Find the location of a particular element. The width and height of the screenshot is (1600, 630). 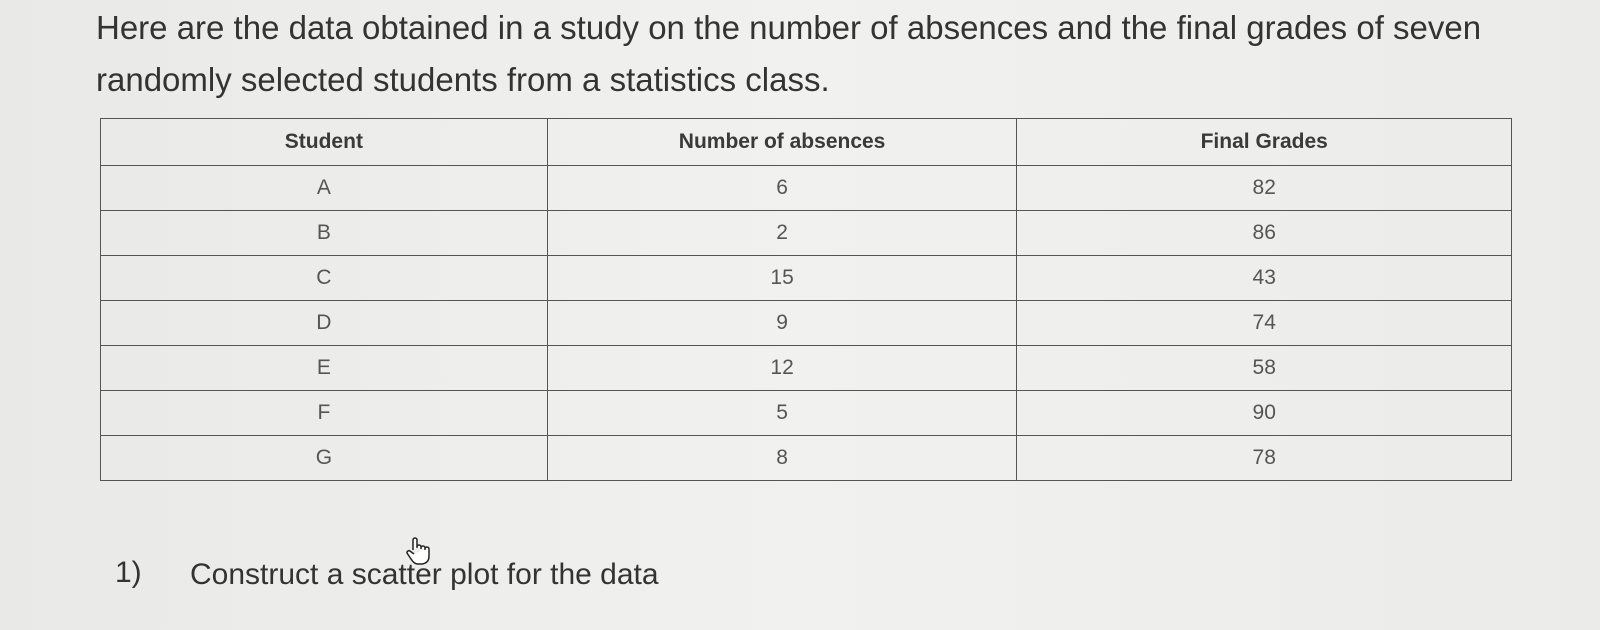

table-row: A 6 82 is located at coordinates (806, 188).